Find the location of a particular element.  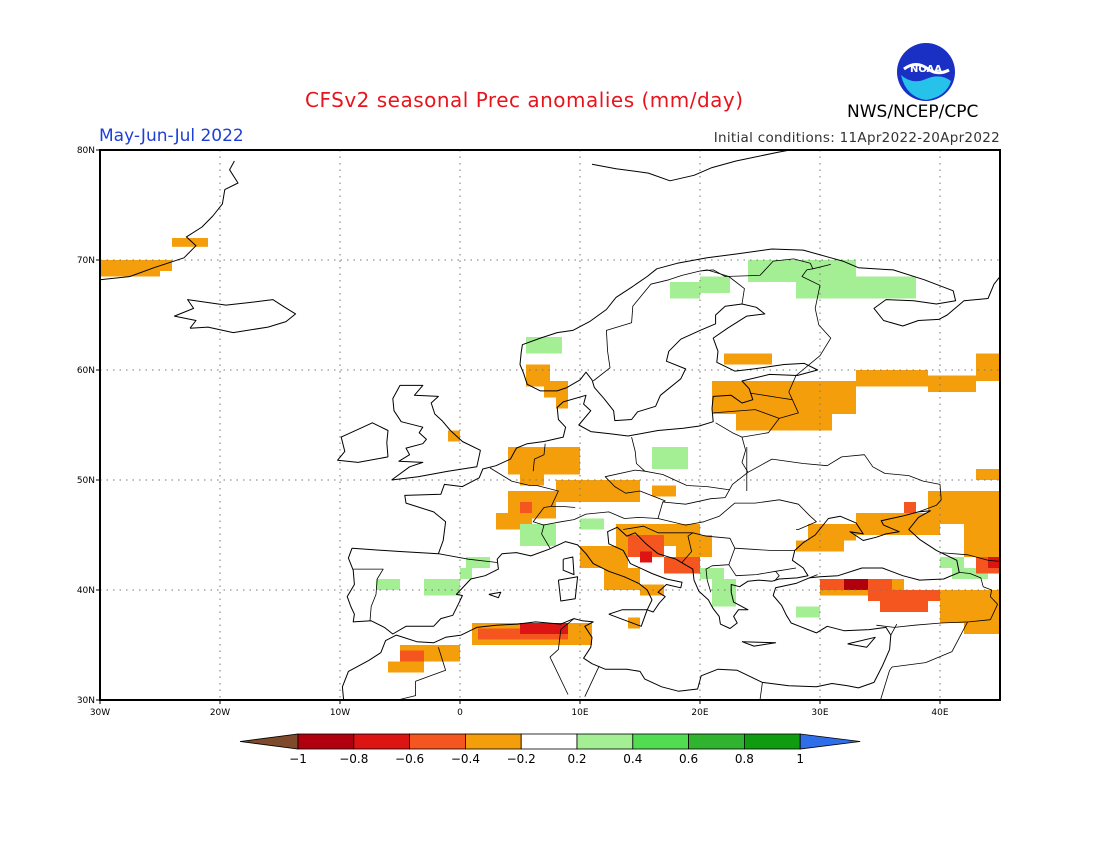

lat-tick-label: 30N is located at coordinates (86, 701).